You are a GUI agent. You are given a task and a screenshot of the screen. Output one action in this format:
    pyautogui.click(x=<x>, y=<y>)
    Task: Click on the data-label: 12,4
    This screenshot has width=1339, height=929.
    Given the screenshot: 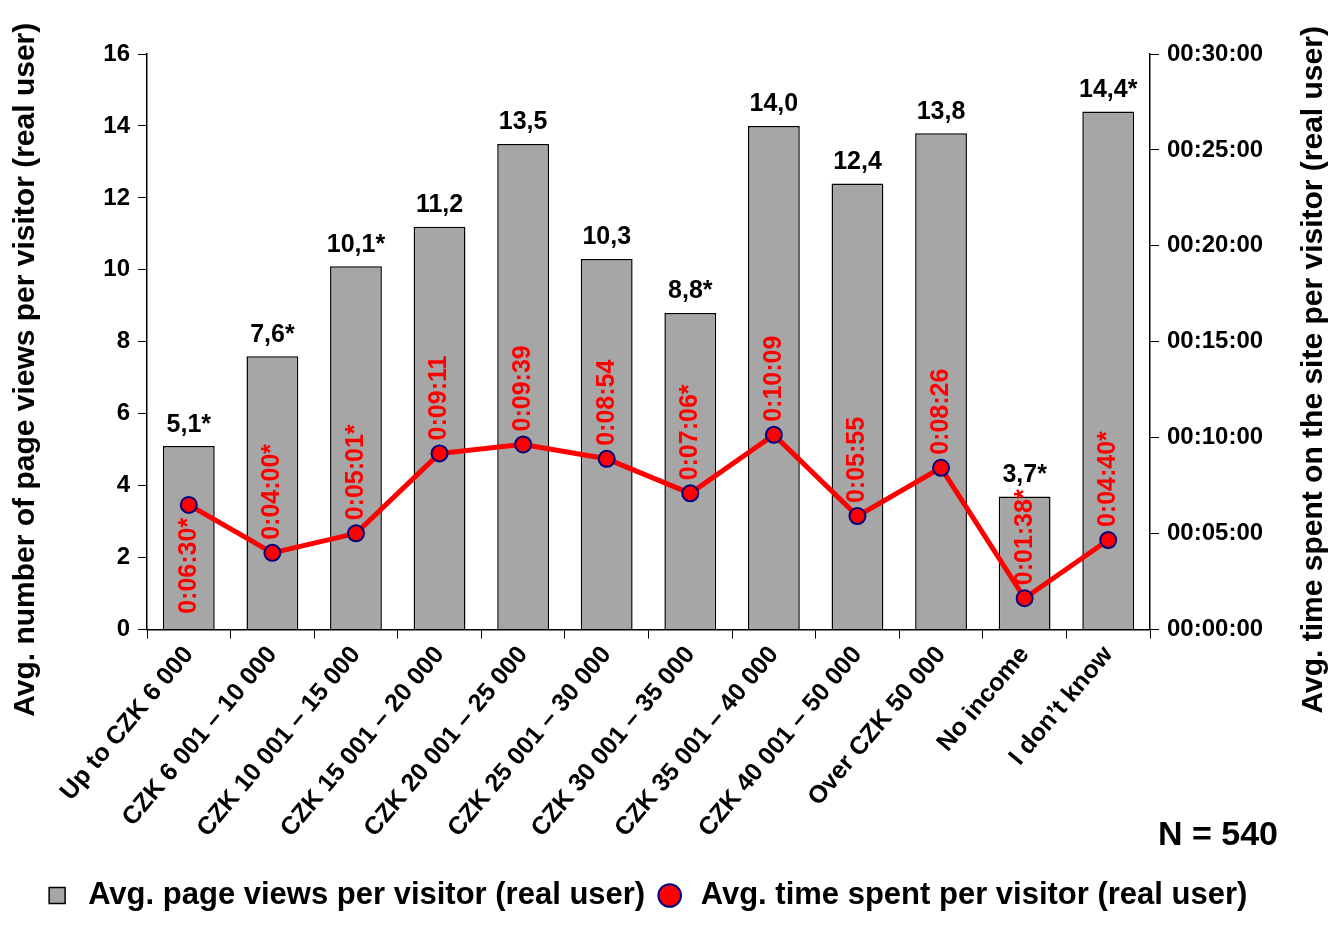 What is the action you would take?
    pyautogui.click(x=857, y=159)
    